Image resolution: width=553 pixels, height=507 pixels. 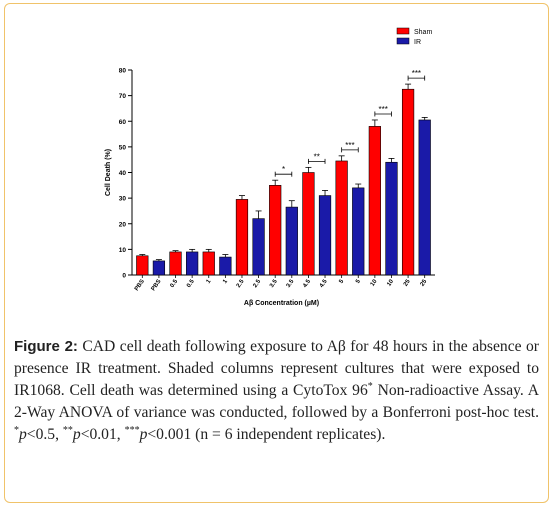 I want to click on y-axis-title: Cell Death (%), so click(x=108, y=172).